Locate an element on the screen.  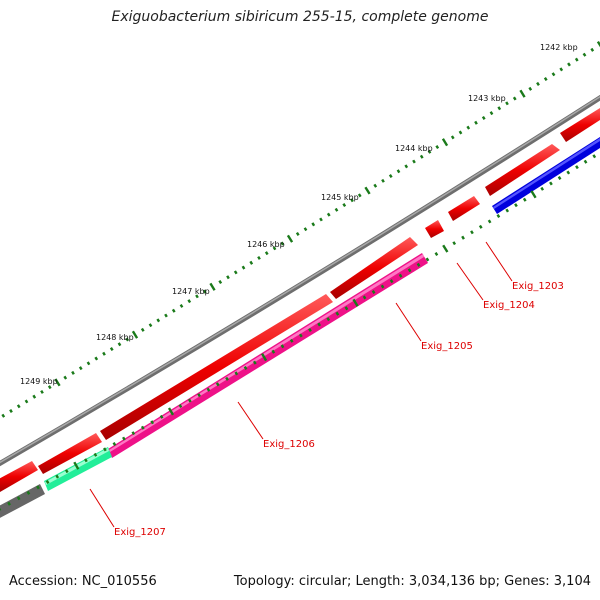
ruler-label-1242: 1242 kbp is located at coordinates (559, 47).